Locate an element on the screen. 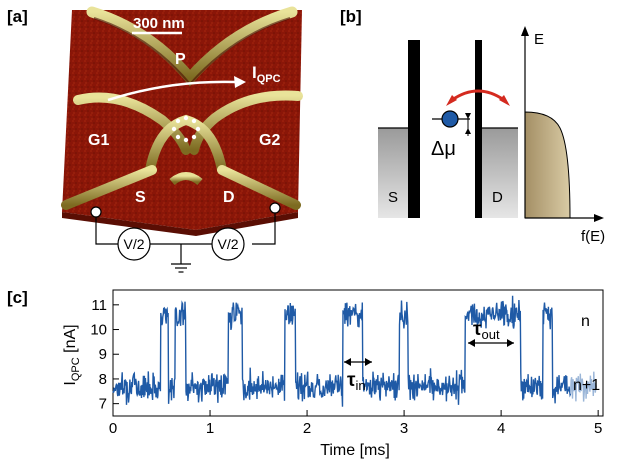 The width and height of the screenshot is (632, 465). axis-e-label: E is located at coordinates (539, 39).